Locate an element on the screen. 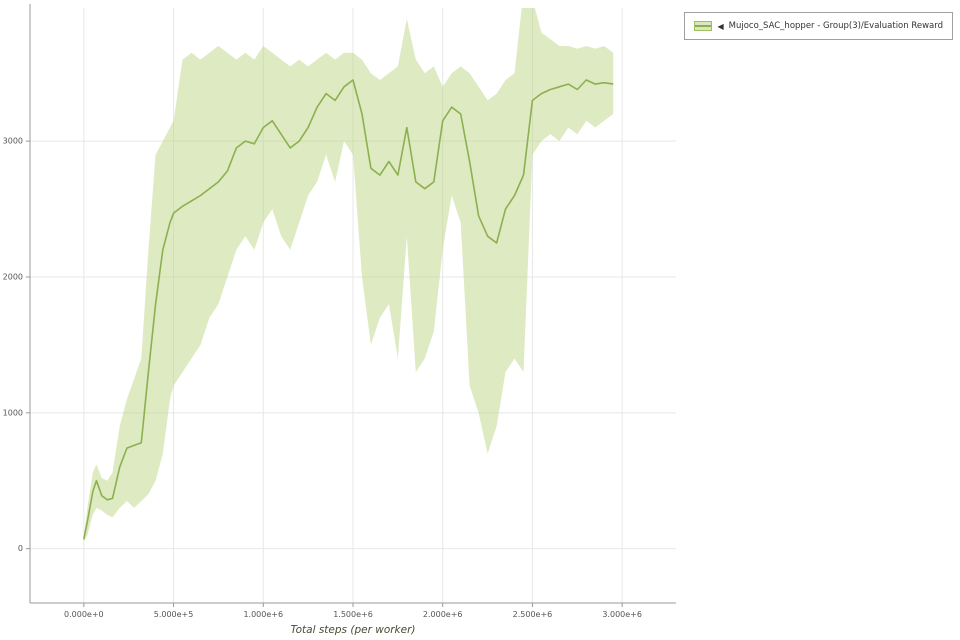 Image resolution: width=960 pixels, height=640 pixels. x-tick-label: 0.000e+0 is located at coordinates (84, 614).